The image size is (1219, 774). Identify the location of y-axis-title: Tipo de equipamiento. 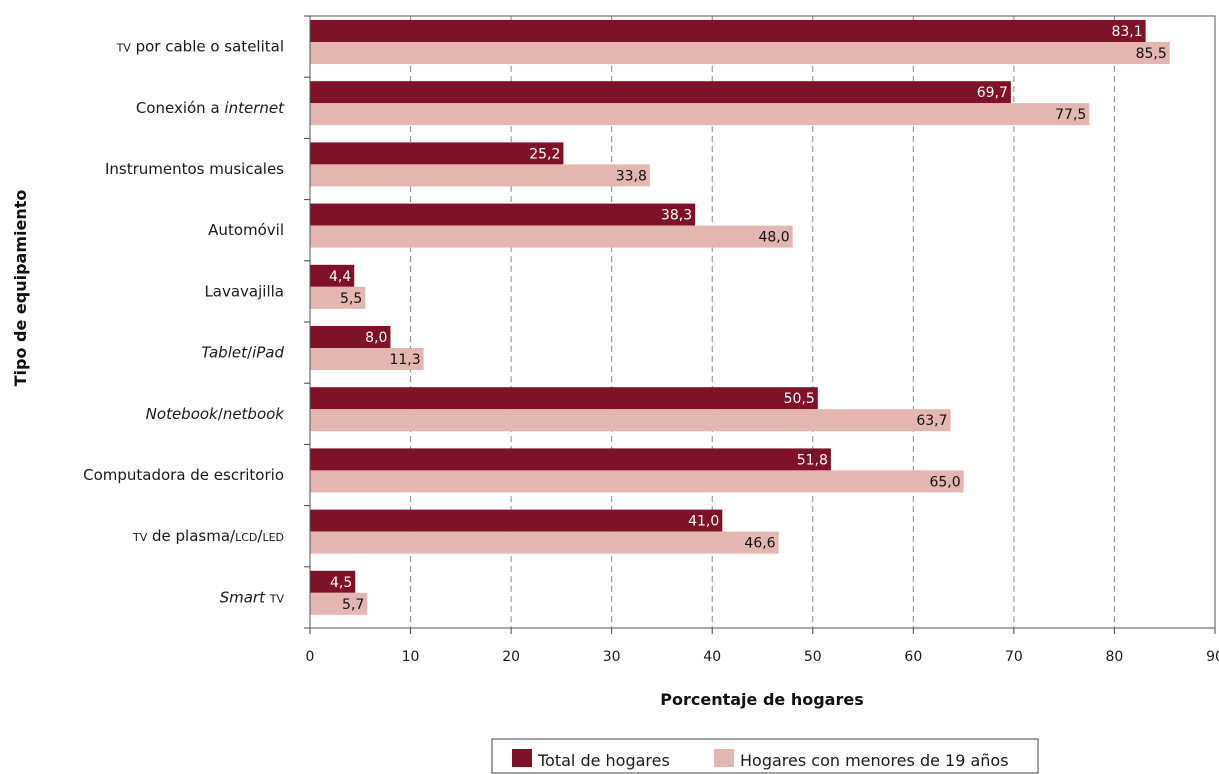
(20, 288).